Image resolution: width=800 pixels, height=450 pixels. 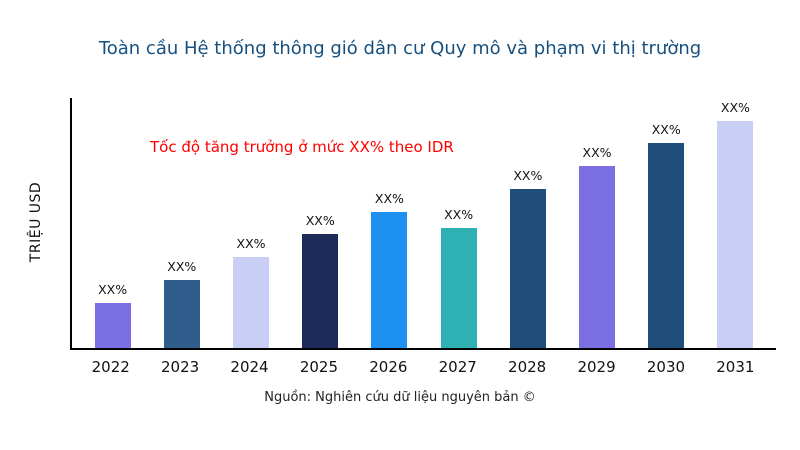 What do you see at coordinates (666, 245) in the screenshot?
I see `bar-2030` at bounding box center [666, 245].